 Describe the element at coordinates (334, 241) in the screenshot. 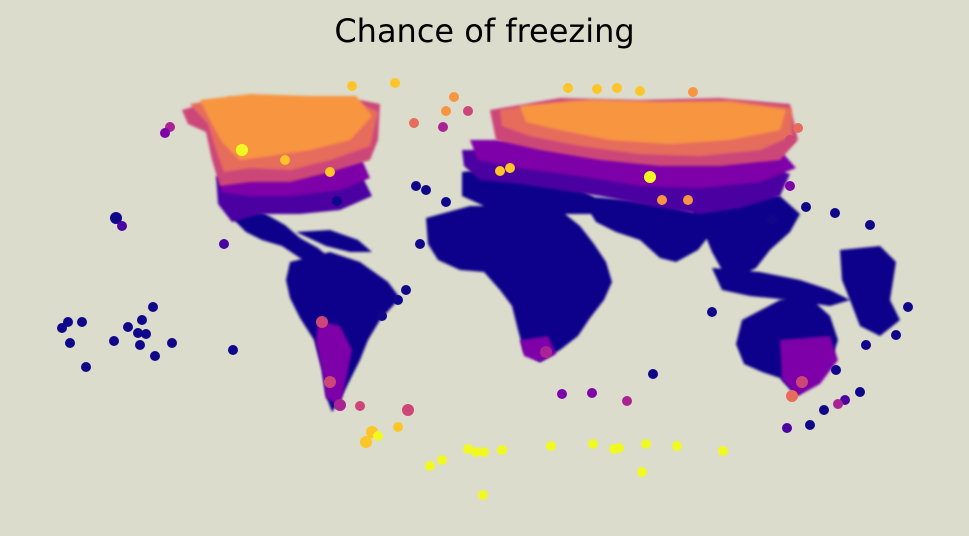

I see `cluster-caribbean` at that location.